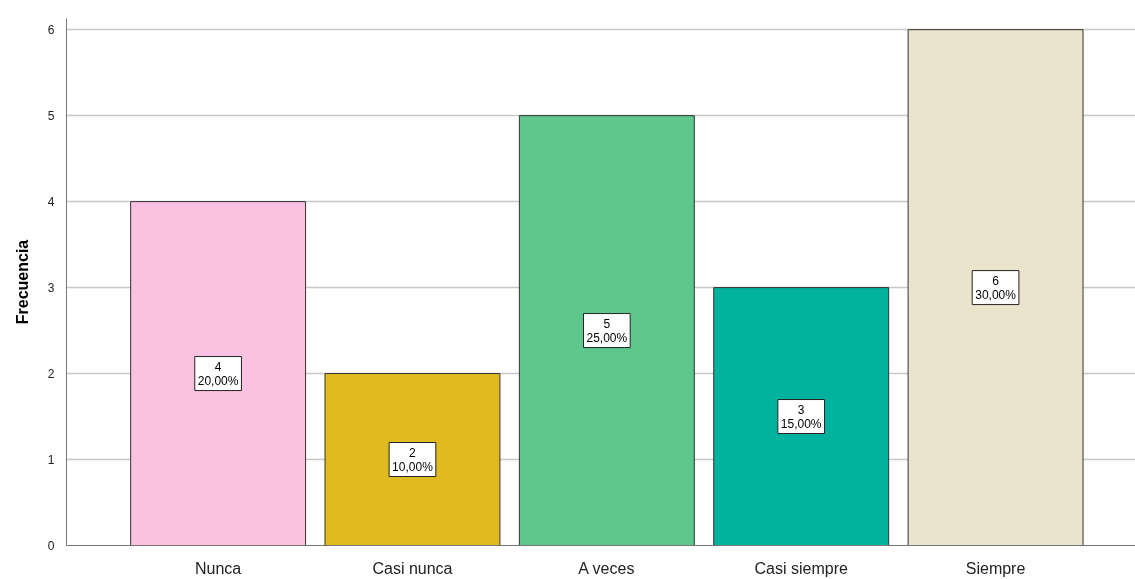  What do you see at coordinates (995, 568) in the screenshot?
I see `x-tick-label: Siempre` at bounding box center [995, 568].